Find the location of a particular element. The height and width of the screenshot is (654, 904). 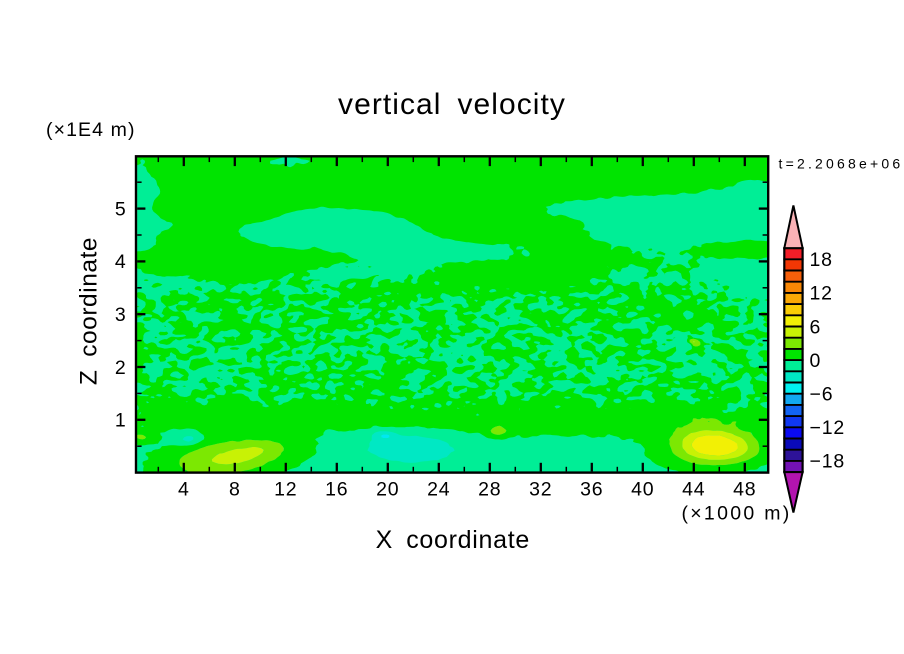

svg-text: 32 is located at coordinates (540, 490).